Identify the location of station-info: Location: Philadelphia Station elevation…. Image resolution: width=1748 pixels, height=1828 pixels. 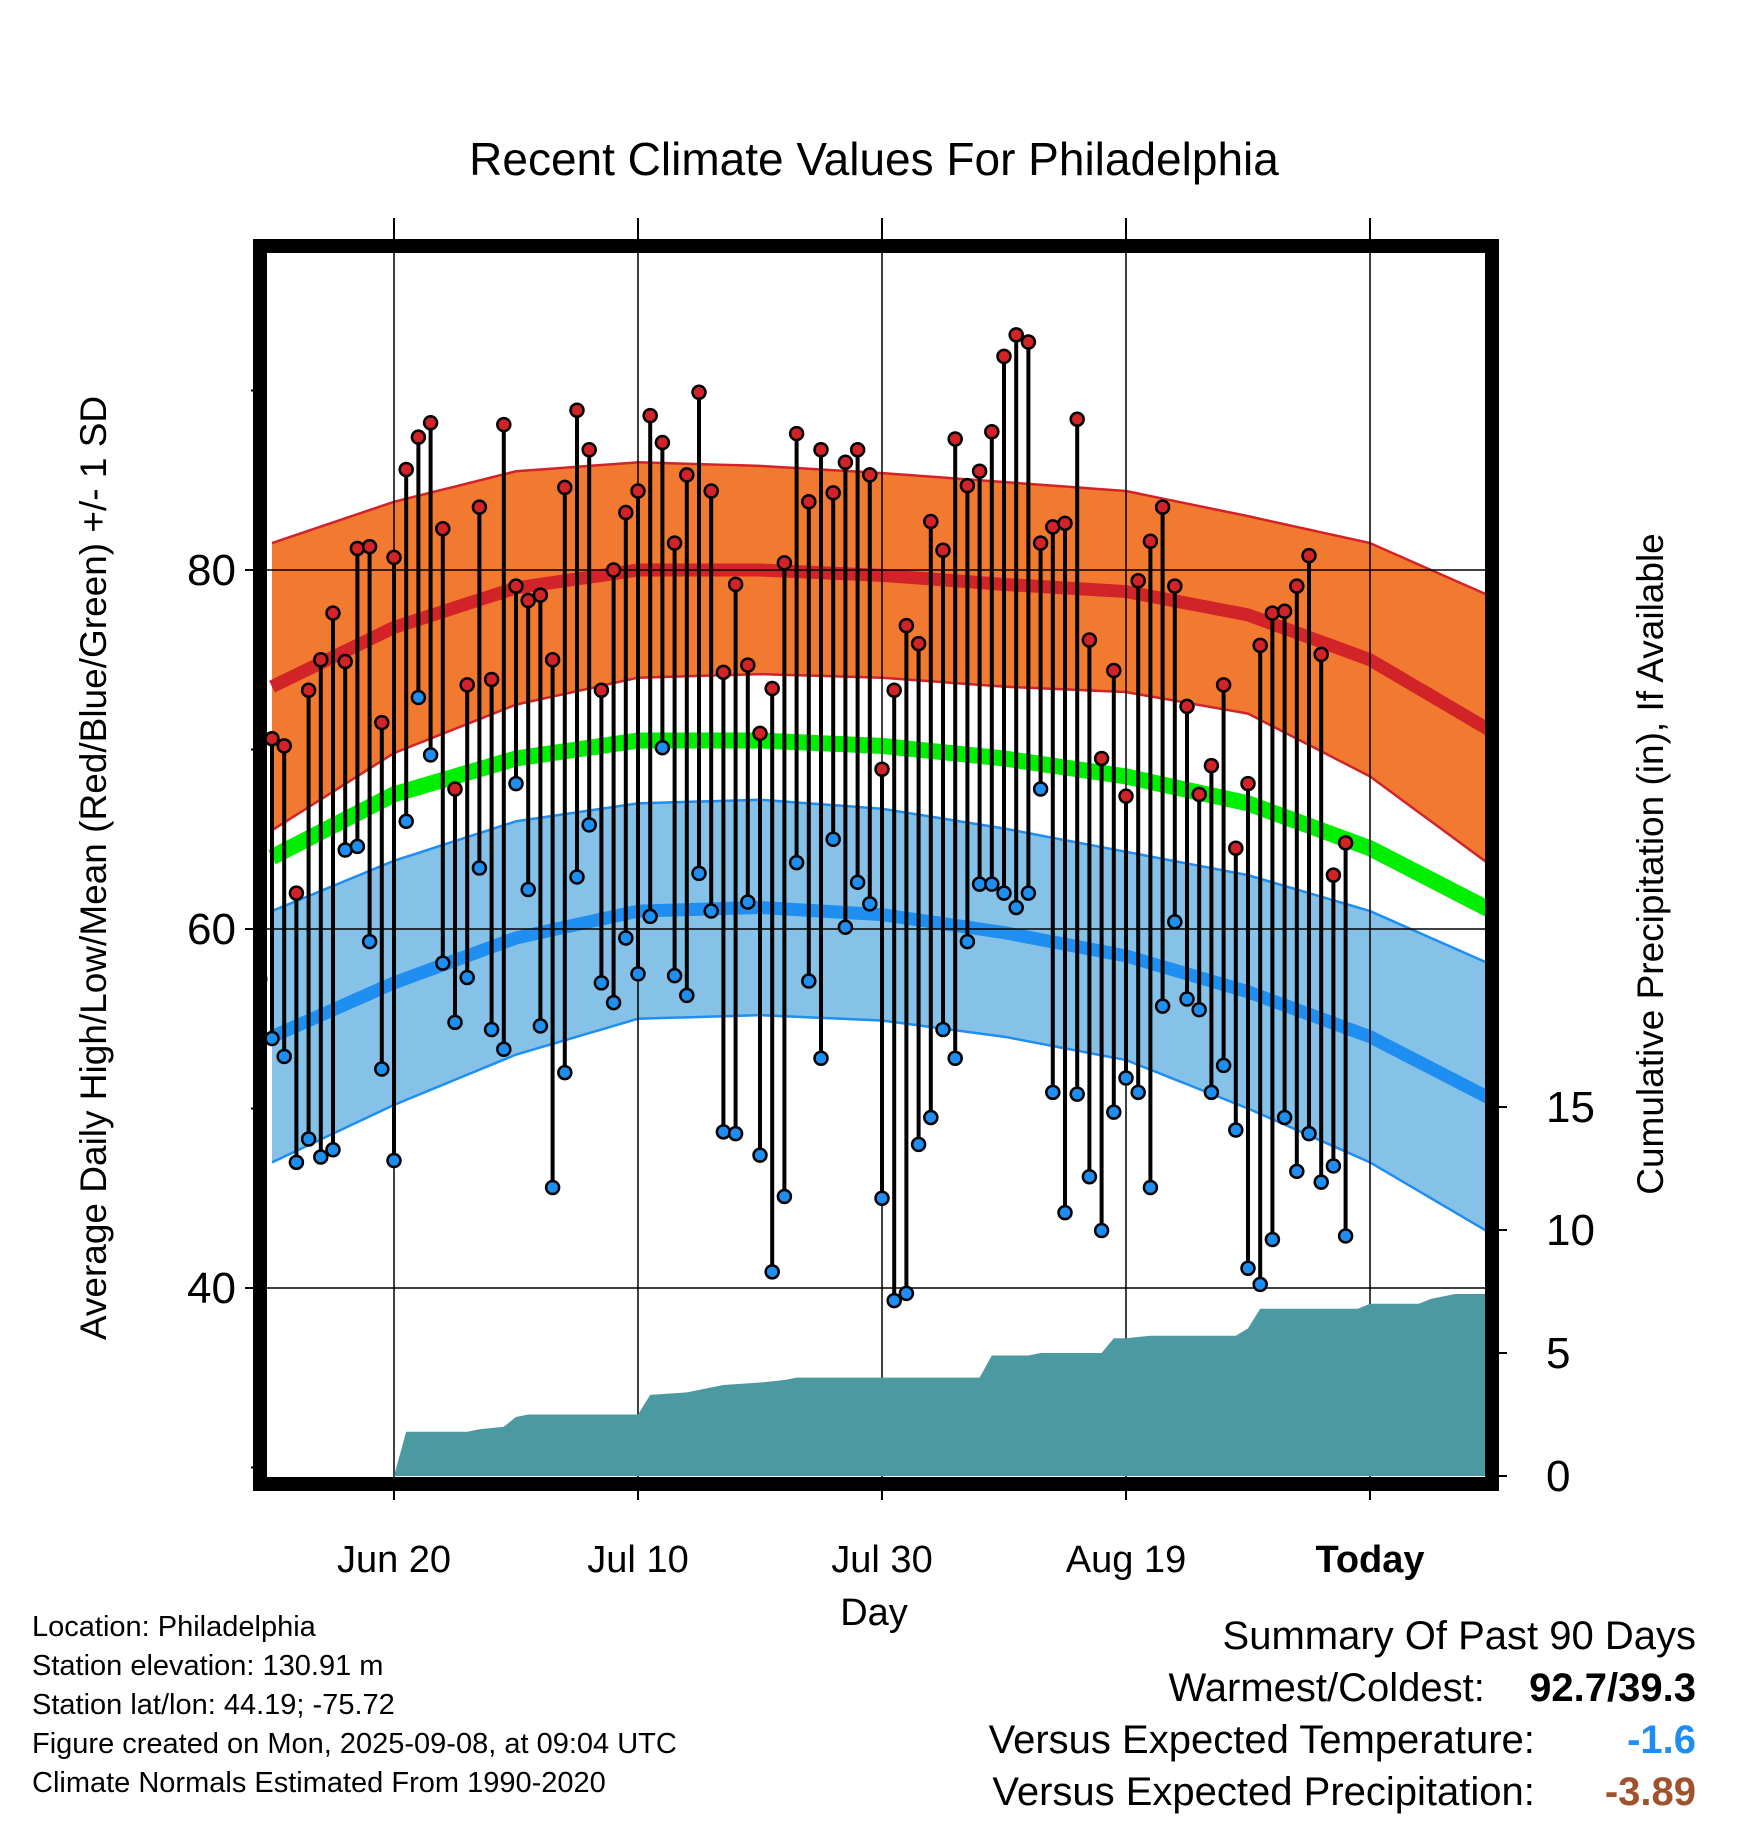
(354, 1705).